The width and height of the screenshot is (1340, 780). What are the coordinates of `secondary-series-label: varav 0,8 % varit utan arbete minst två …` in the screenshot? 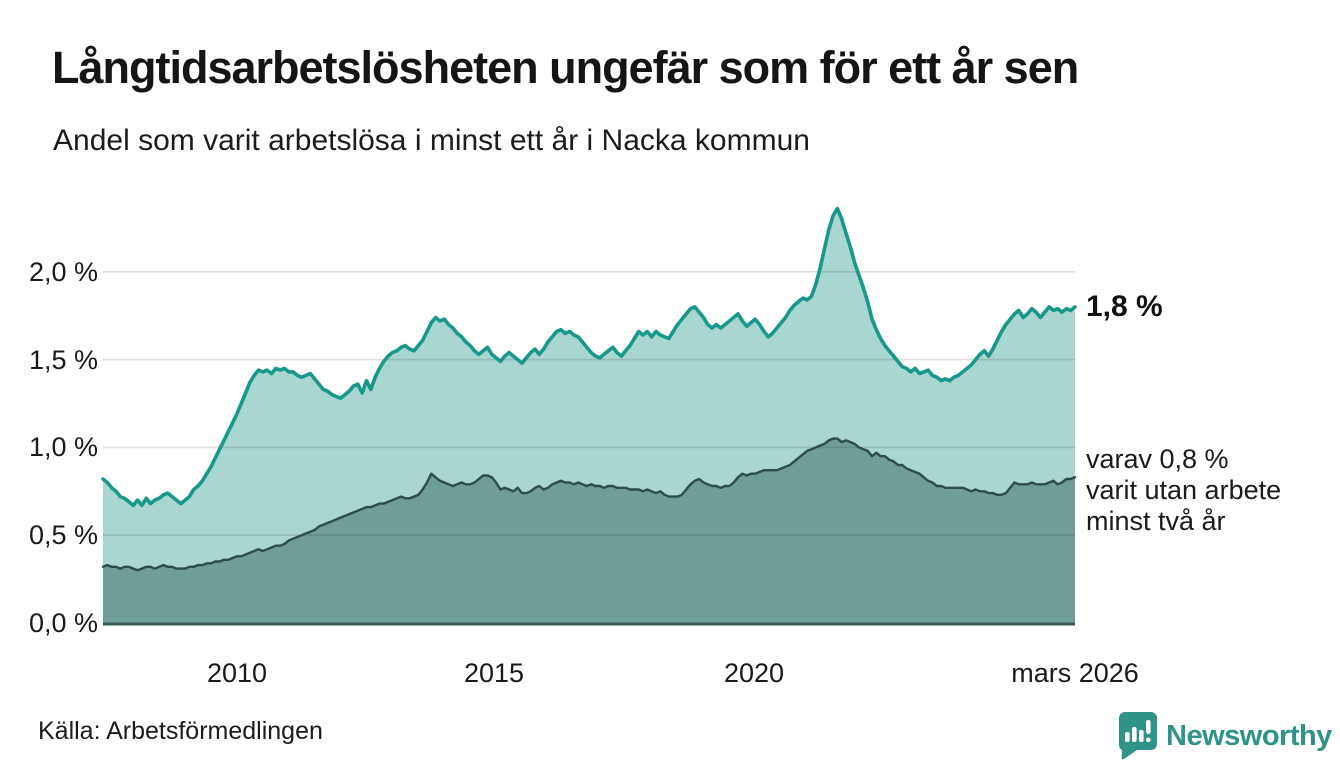 It's located at (1183, 490).